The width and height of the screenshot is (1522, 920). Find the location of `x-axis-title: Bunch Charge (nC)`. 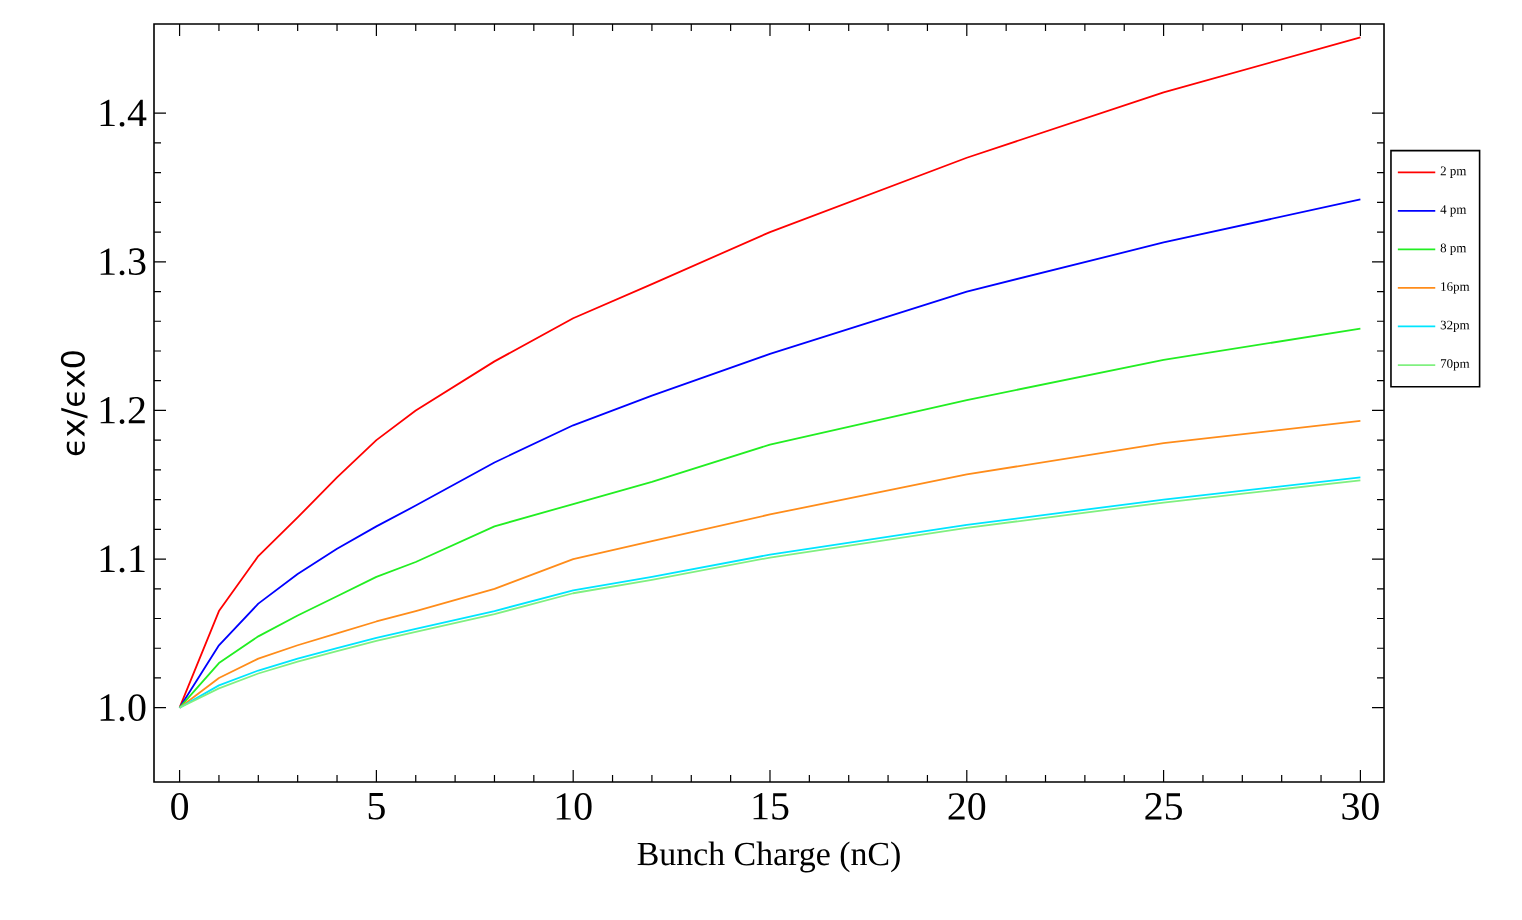

x-axis-title: Bunch Charge (nC) is located at coordinates (768, 857).